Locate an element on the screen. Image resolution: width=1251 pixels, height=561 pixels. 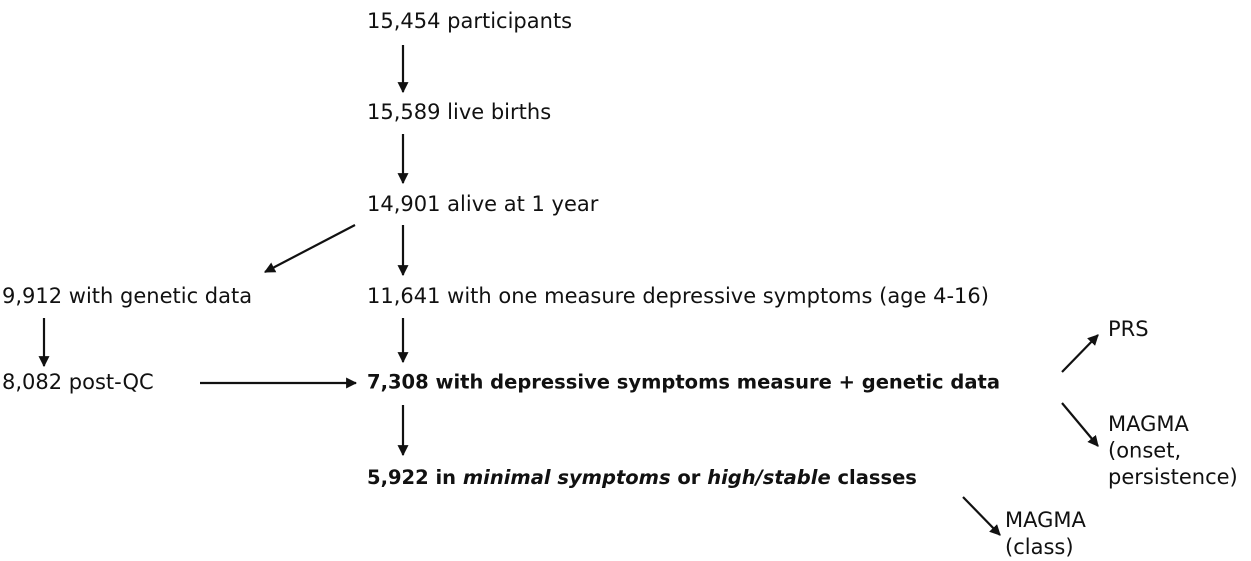
text-line: persistence) is located at coordinates (1173, 477).